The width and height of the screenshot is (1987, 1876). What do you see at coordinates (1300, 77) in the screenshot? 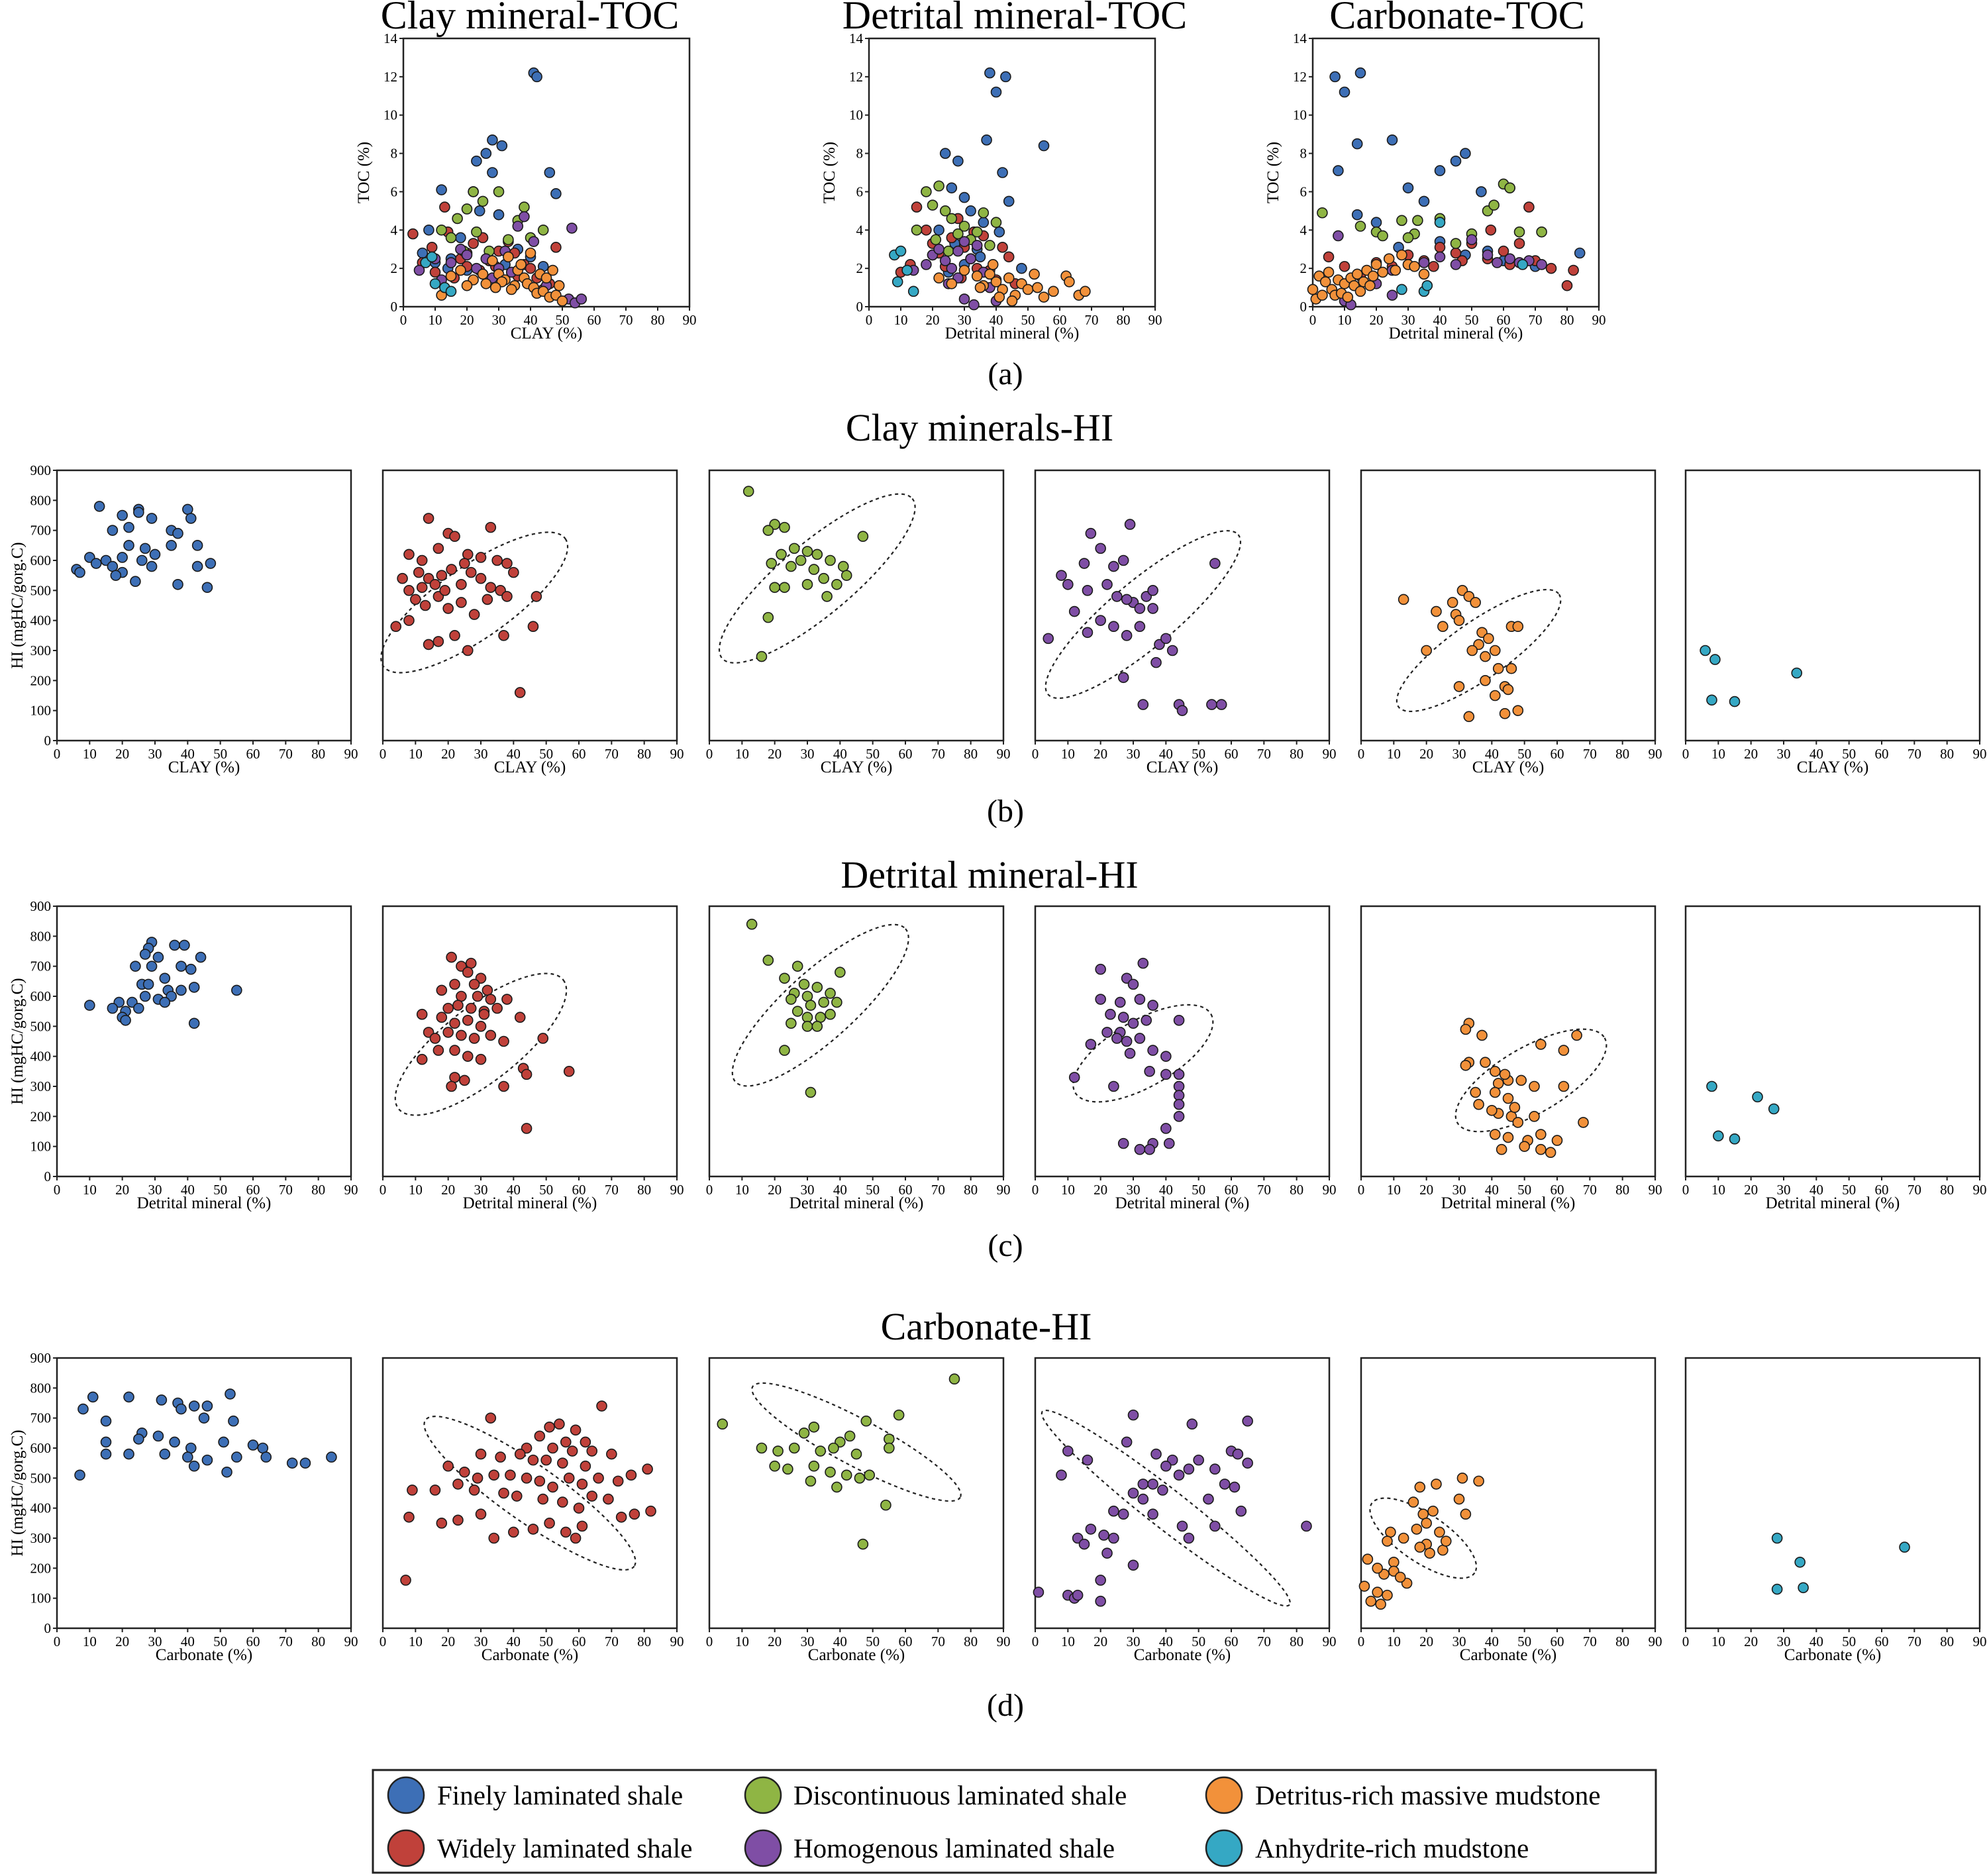
I see `y-tick-label: 12` at bounding box center [1300, 77].